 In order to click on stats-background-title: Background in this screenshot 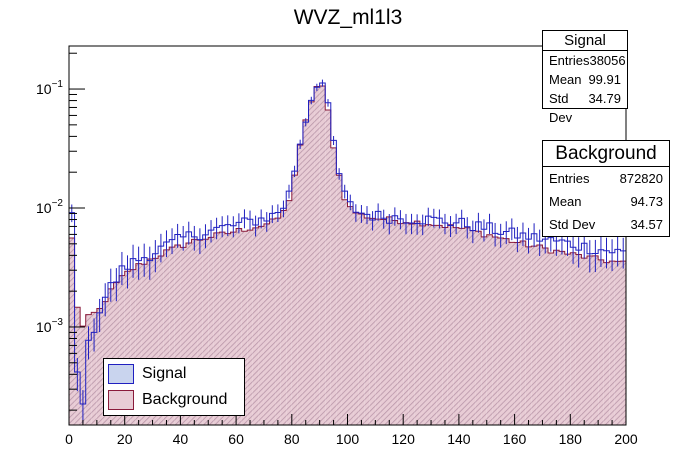, I will do `click(606, 154)`.